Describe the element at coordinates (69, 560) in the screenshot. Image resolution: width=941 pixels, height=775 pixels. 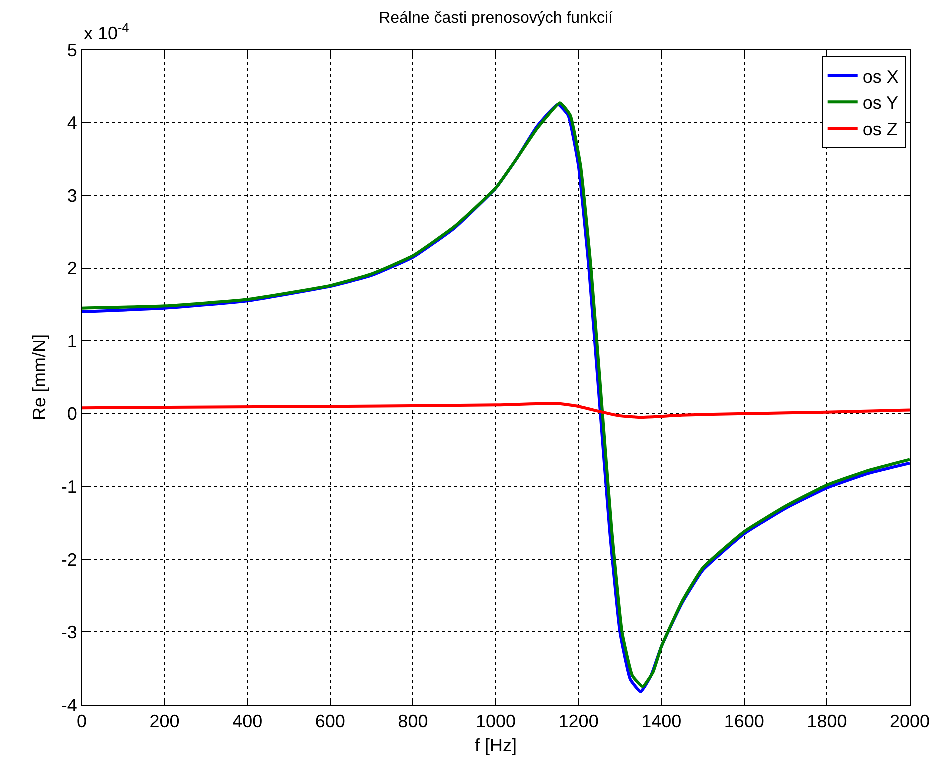
I see `y-tick-label: -2` at that location.